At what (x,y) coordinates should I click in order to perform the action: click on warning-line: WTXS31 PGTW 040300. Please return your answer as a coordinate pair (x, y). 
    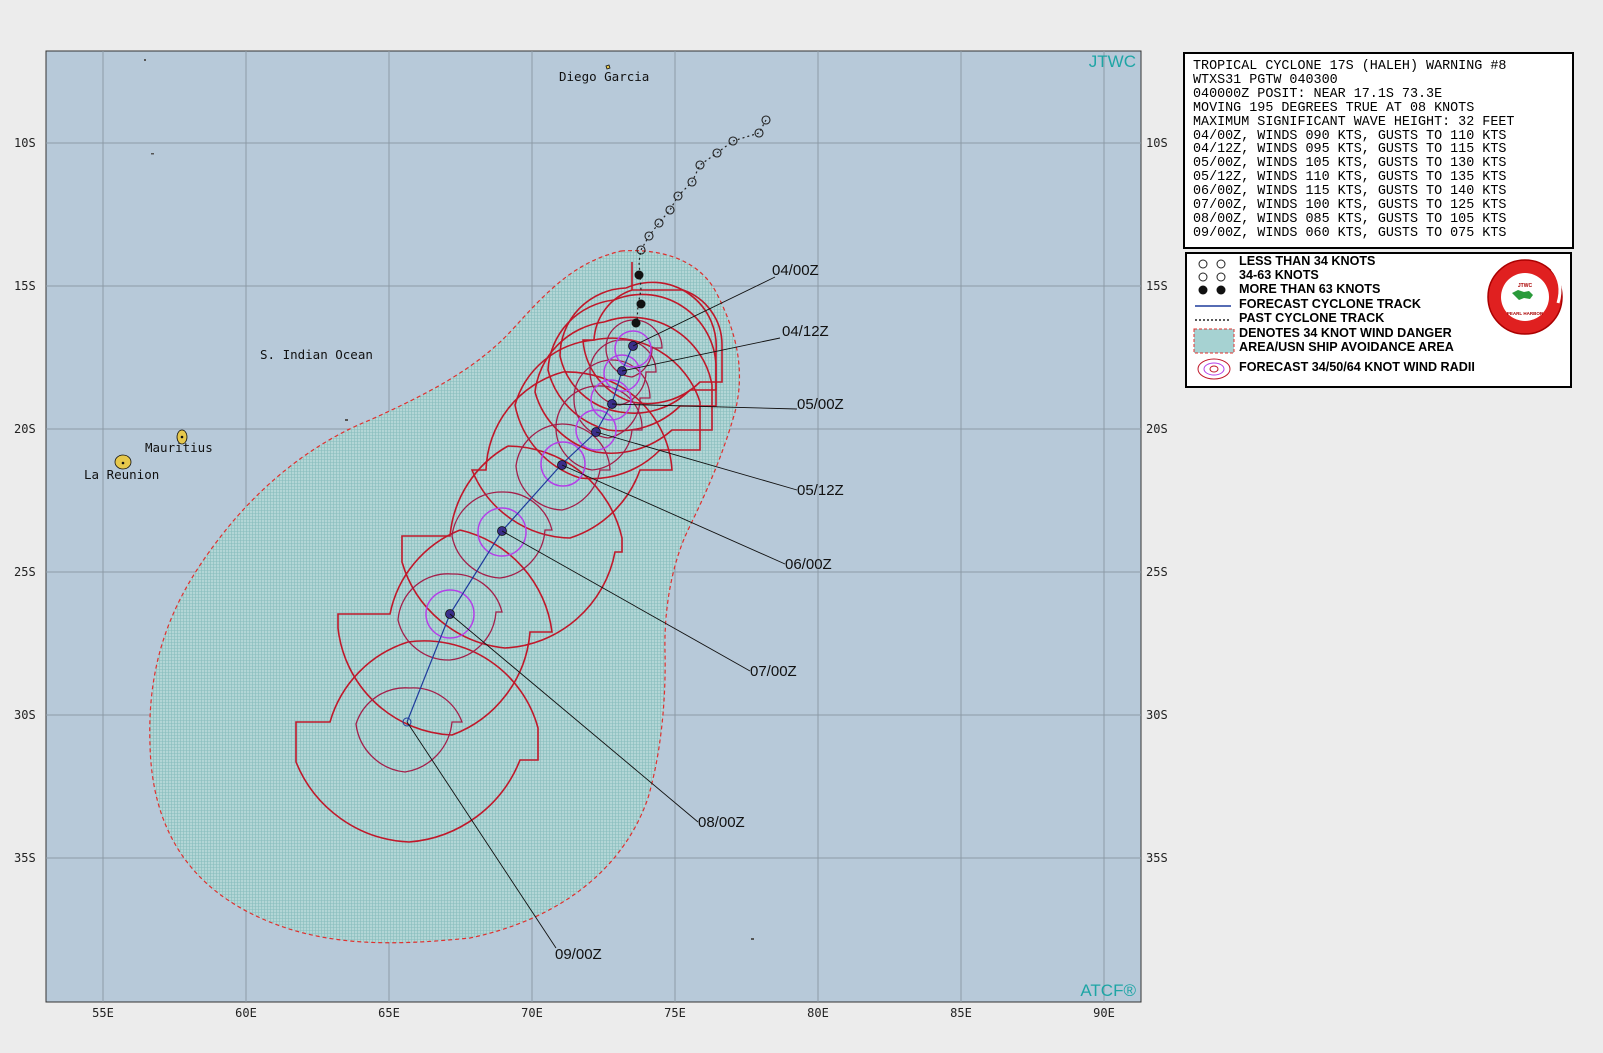
    Looking at the image, I should click on (1265, 80).